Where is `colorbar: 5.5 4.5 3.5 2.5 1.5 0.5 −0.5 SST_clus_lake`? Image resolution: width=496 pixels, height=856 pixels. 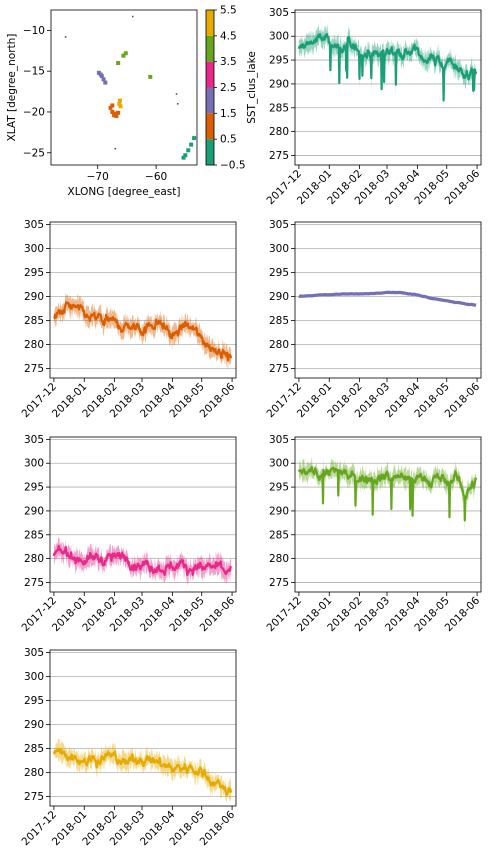 colorbar: 5.5 4.5 3.5 2.5 1.5 0.5 −0.5 SST_clus_lake is located at coordinates (231, 88).